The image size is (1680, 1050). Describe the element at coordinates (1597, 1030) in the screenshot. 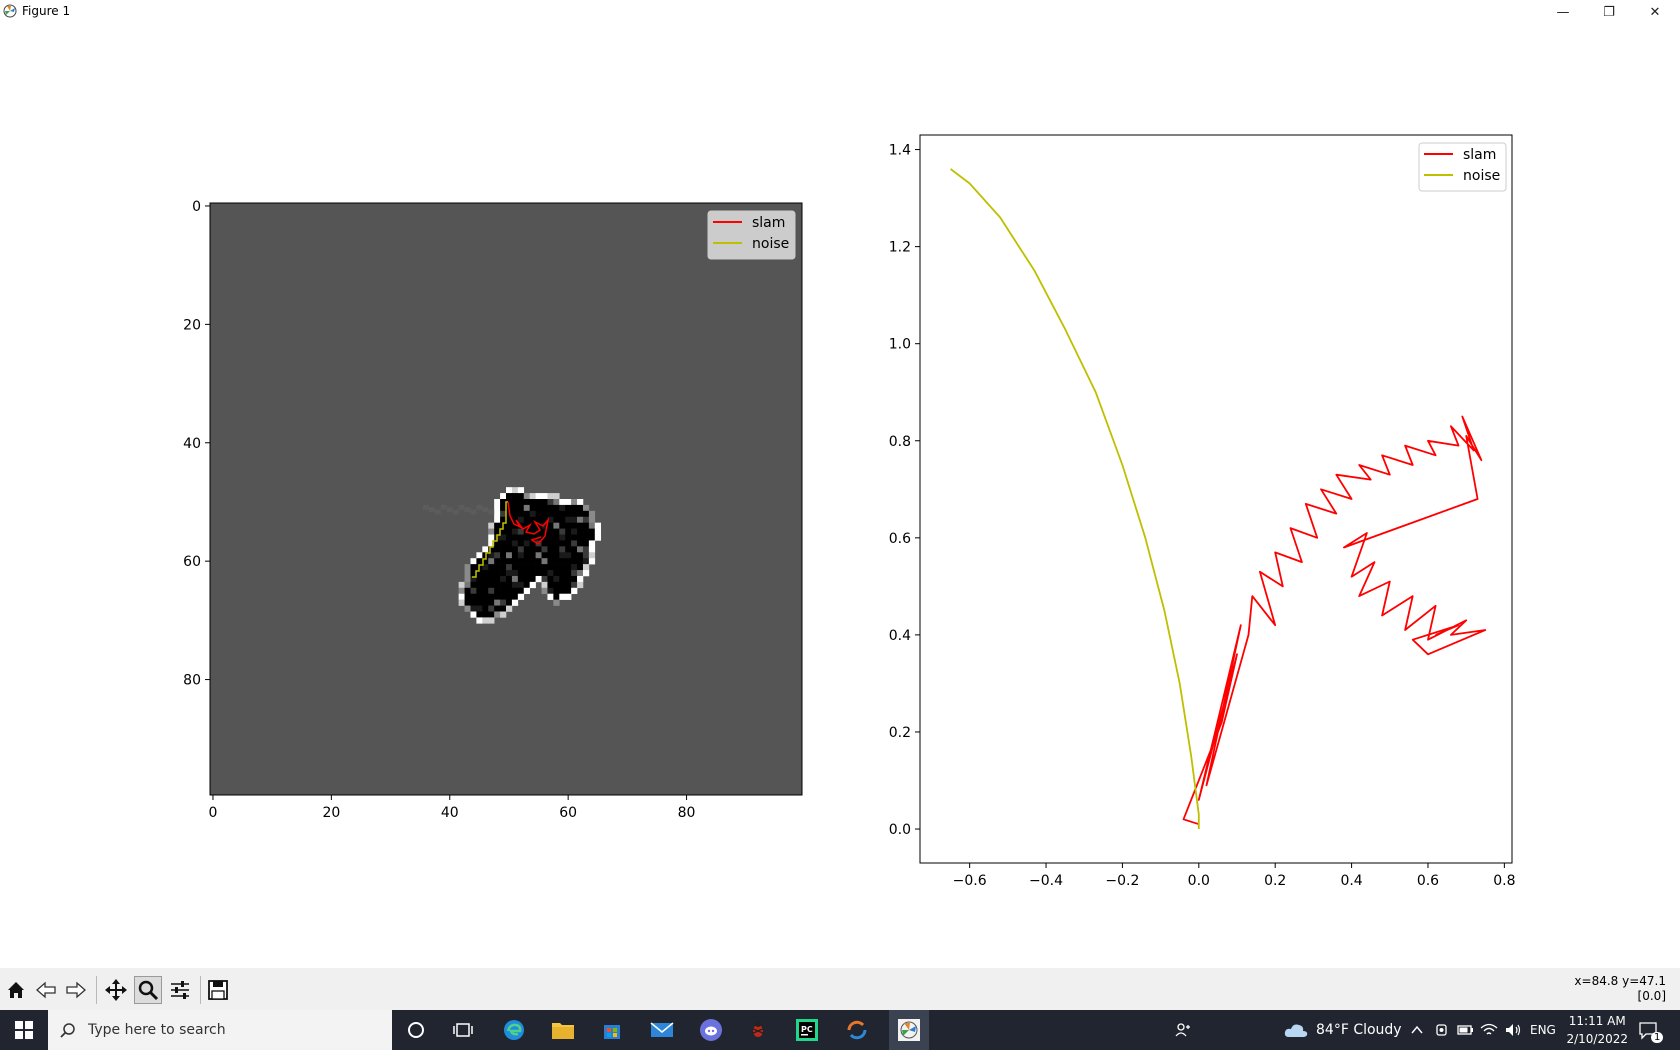

I see `taskbar-clock: 11:11 AM 2/10/2022` at that location.